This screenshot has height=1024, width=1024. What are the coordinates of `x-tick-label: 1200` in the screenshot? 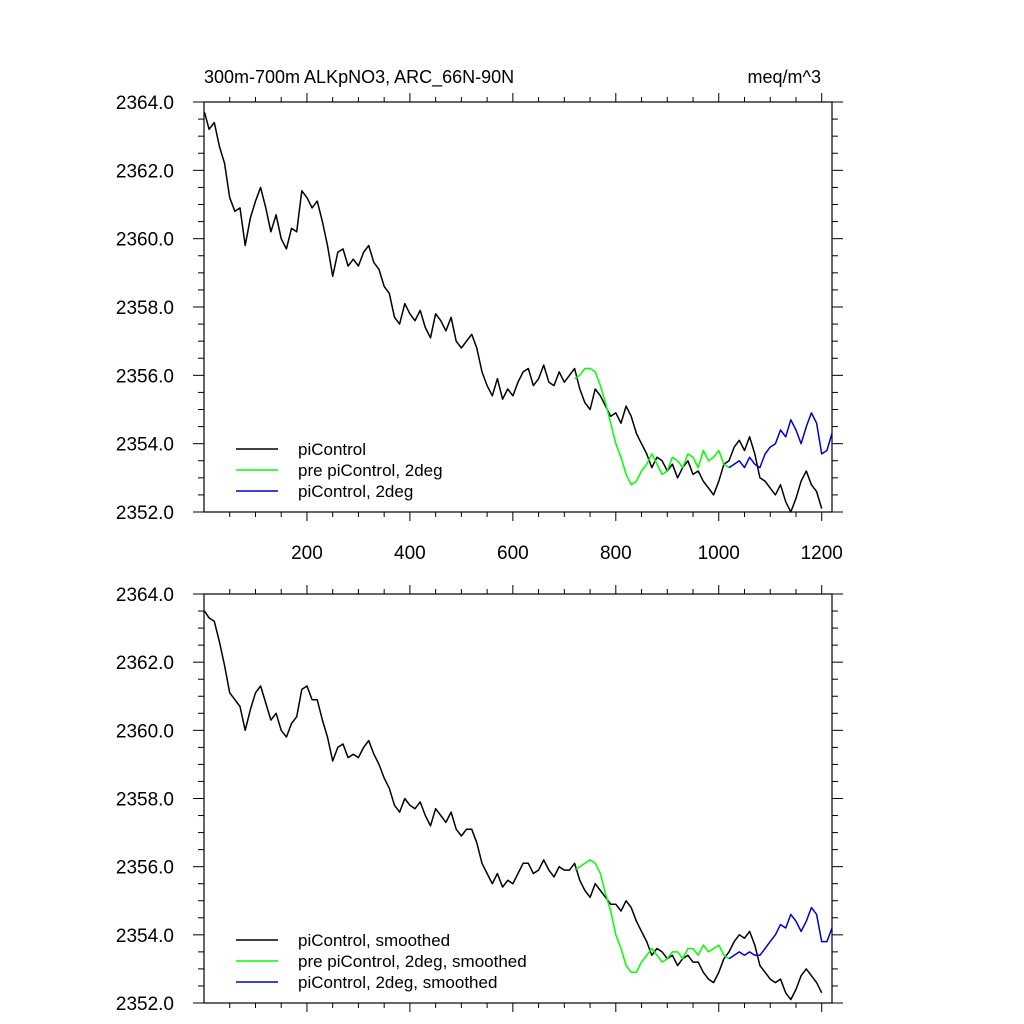 It's located at (822, 553).